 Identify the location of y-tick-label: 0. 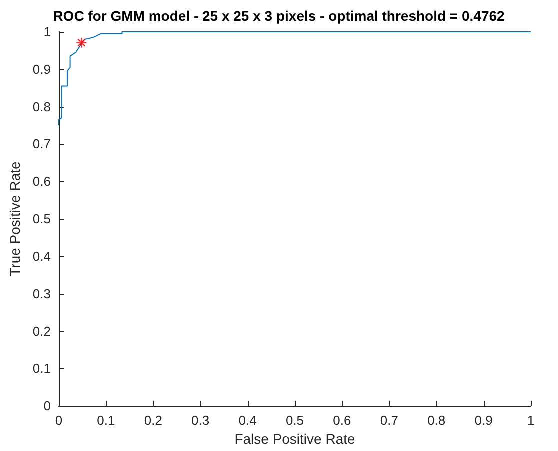
(47, 406).